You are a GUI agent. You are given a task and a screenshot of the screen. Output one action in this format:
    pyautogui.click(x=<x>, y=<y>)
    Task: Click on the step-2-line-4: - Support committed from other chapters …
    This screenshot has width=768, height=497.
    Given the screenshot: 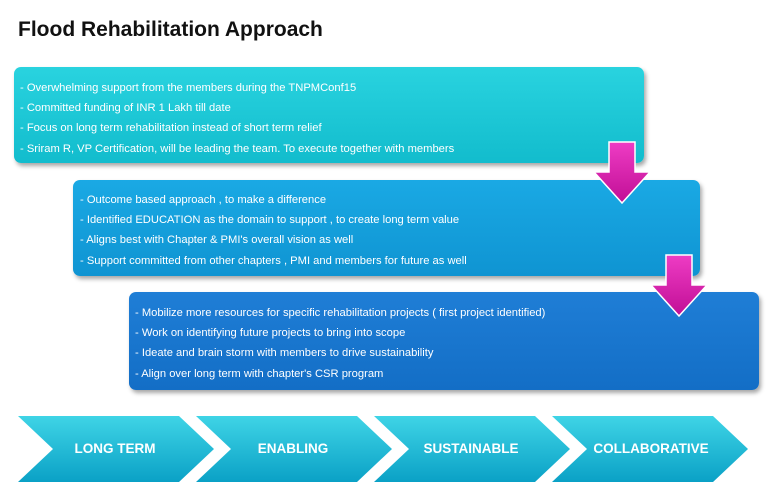 What is the action you would take?
    pyautogui.click(x=273, y=260)
    